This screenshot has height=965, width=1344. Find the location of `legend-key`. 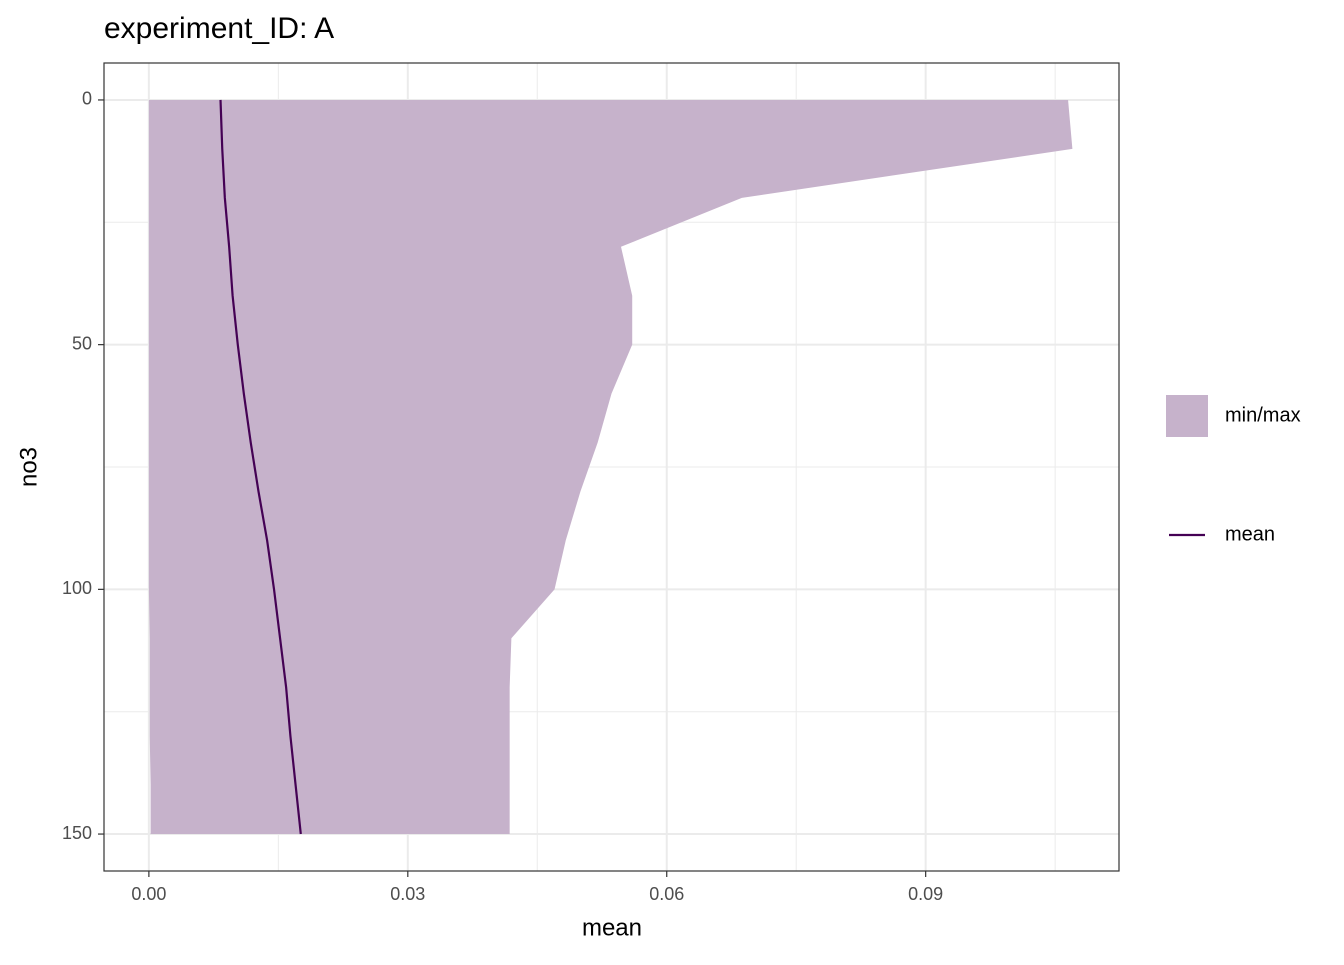

legend-key is located at coordinates (1187, 416).